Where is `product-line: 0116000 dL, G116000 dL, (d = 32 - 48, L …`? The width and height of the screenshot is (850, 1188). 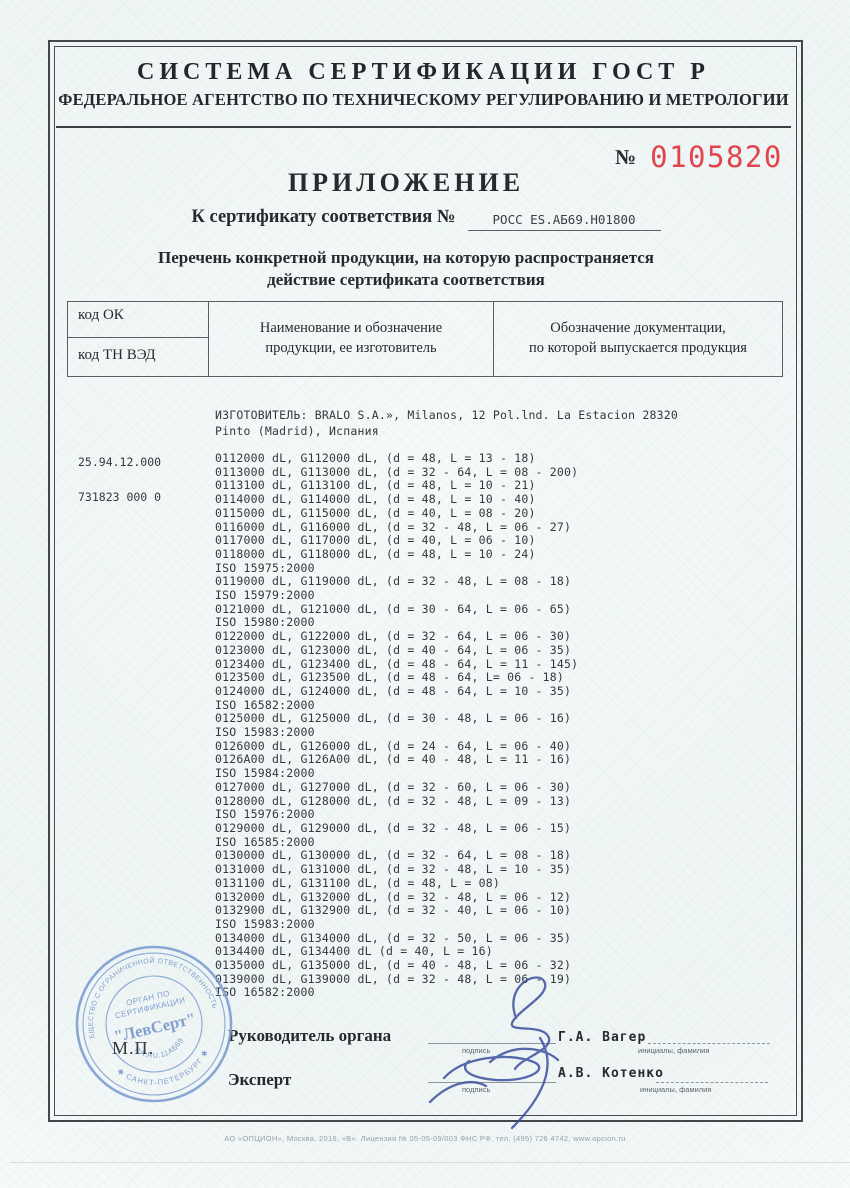
product-line: 0116000 dL, G116000 dL, (d = 32 - 48, L … is located at coordinates (393, 526).